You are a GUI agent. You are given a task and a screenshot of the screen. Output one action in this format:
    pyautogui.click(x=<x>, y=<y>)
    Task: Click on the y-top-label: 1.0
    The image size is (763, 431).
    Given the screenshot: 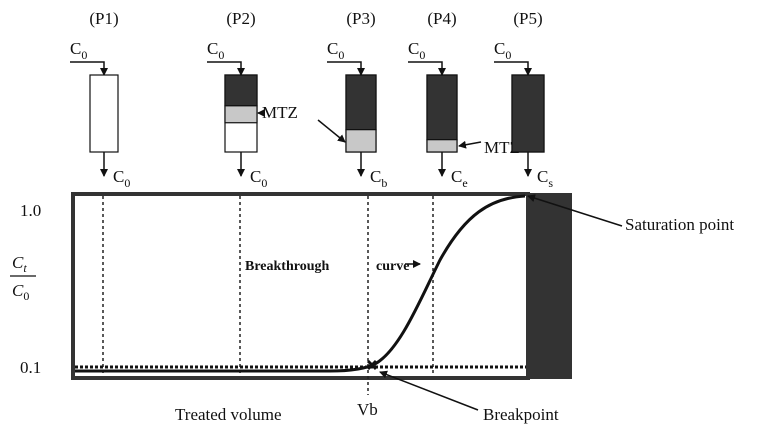 What is the action you would take?
    pyautogui.click(x=30, y=210)
    